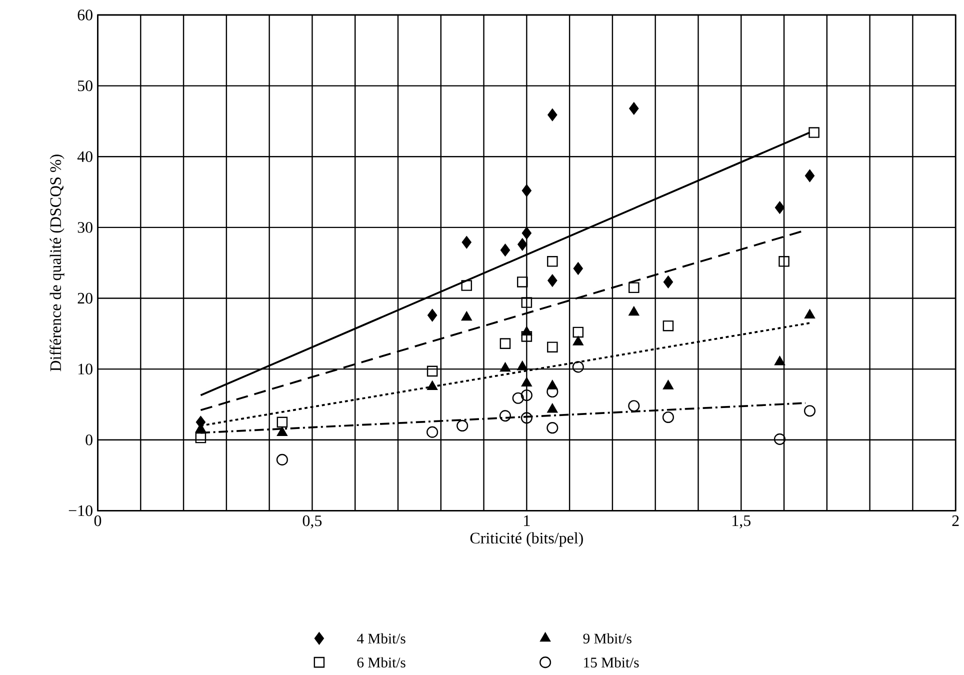 This screenshot has width=964, height=675. What do you see at coordinates (607, 638) in the screenshot?
I see `legend-label: 9 Mbit/s` at bounding box center [607, 638].